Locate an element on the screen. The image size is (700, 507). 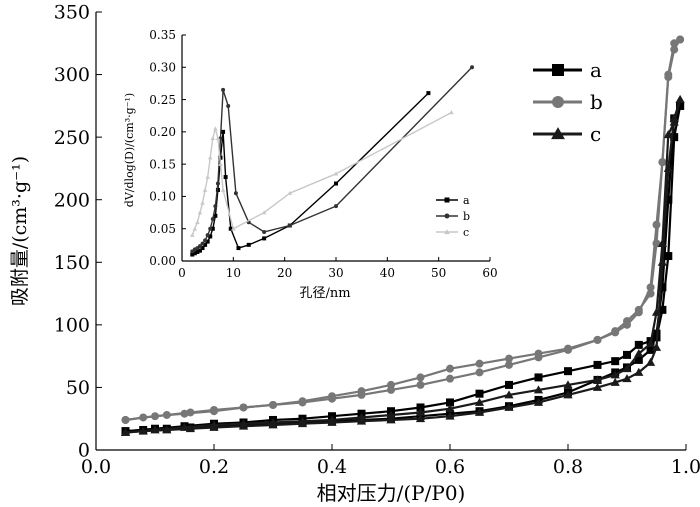
inset-line-a is located at coordinates (310, 174).